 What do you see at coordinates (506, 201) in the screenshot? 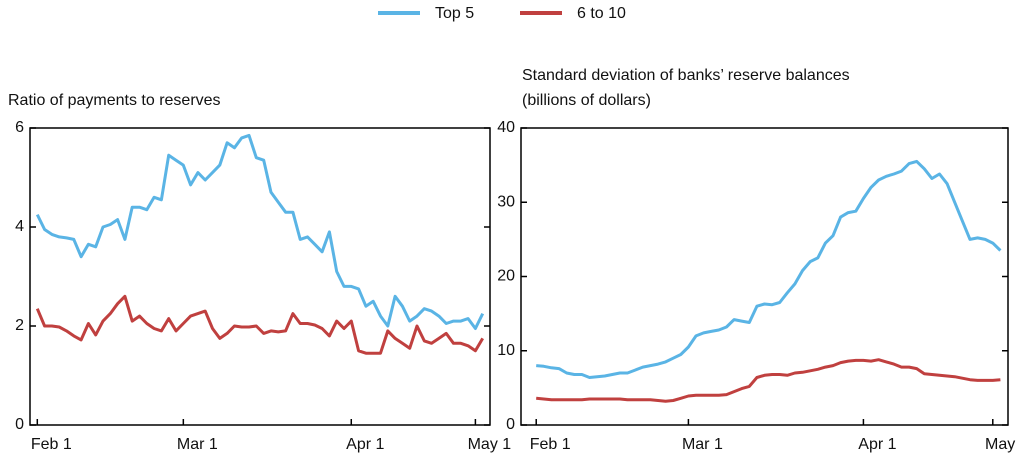
I see `y-tick-label: 30` at bounding box center [506, 201].